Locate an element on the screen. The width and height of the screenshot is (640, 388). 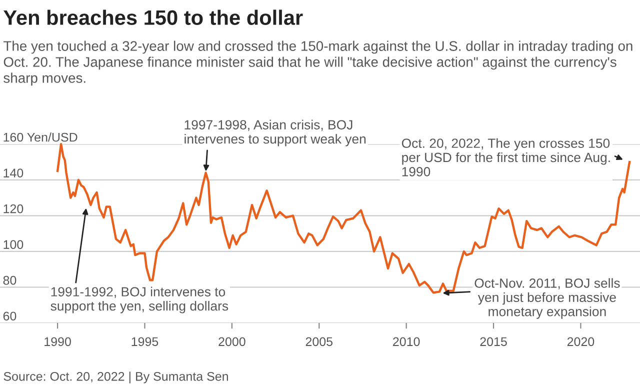
source-note: Source: Oct. 20, 2022 | By Sumanta Sen is located at coordinates (116, 378).